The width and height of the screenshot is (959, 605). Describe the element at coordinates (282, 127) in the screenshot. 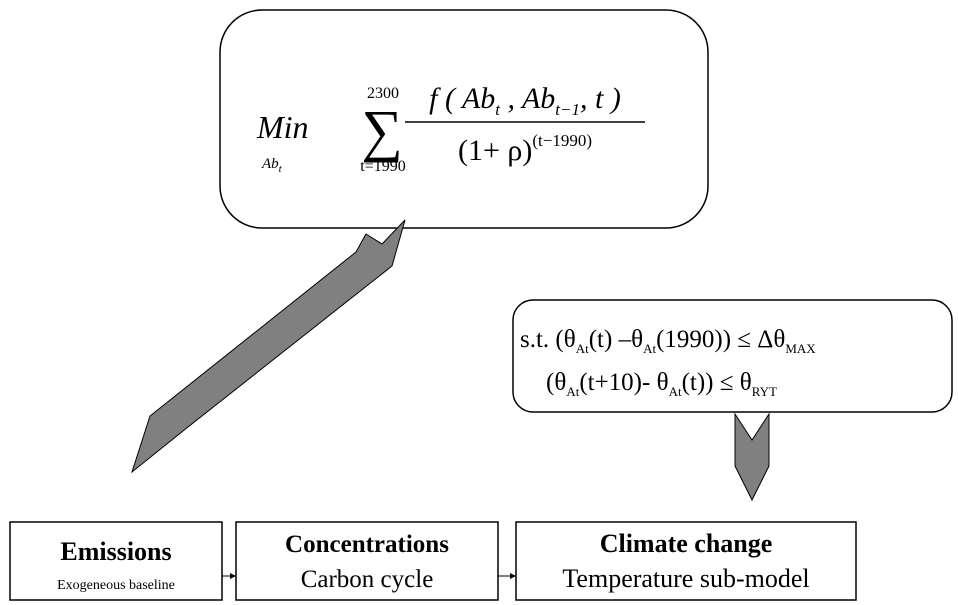

I see `min-operator: Min` at that location.